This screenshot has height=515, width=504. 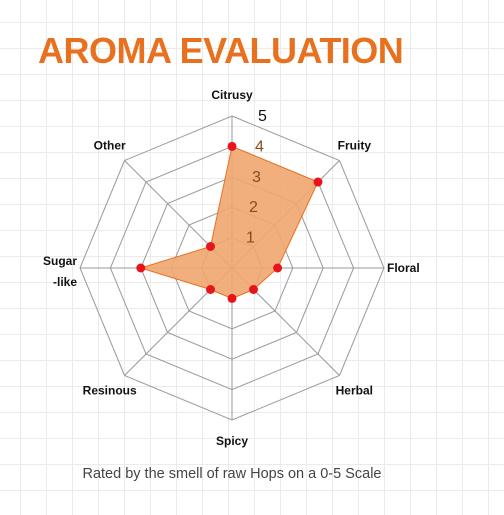 What do you see at coordinates (232, 95) in the screenshot?
I see `axis-label: Citrusy` at bounding box center [232, 95].